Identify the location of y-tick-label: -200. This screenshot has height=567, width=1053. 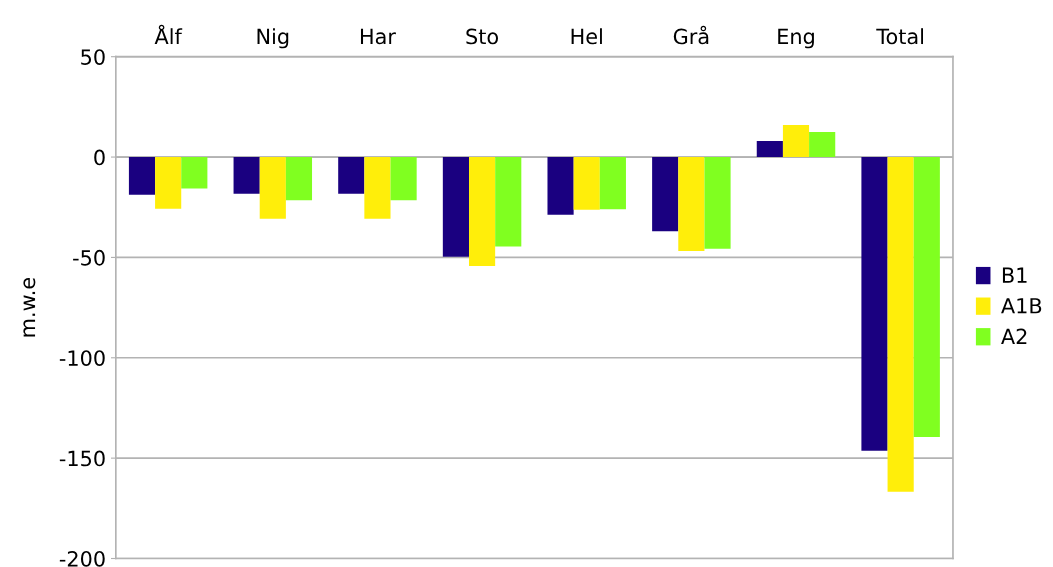
(82, 558).